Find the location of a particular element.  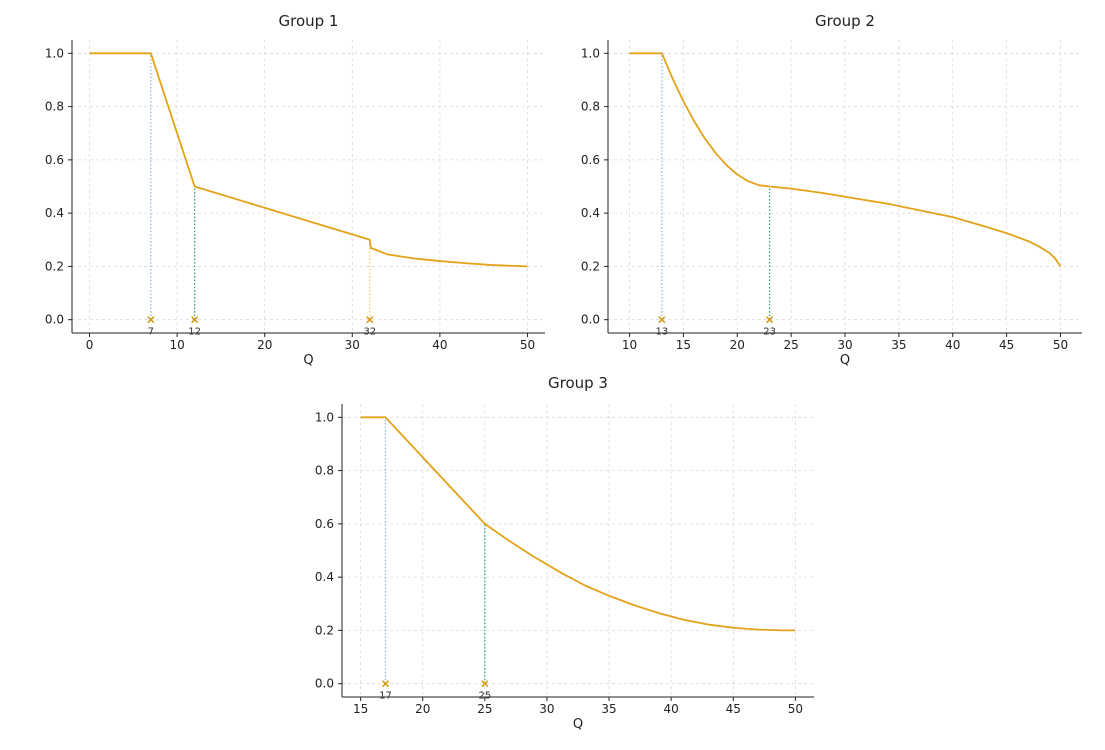

marker-label: 12 is located at coordinates (194, 332).